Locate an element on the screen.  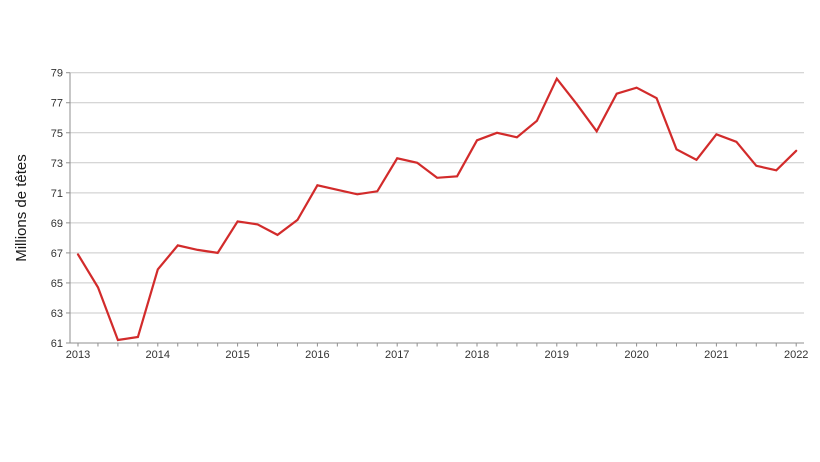
y-axis-ticks is located at coordinates (68, 208).